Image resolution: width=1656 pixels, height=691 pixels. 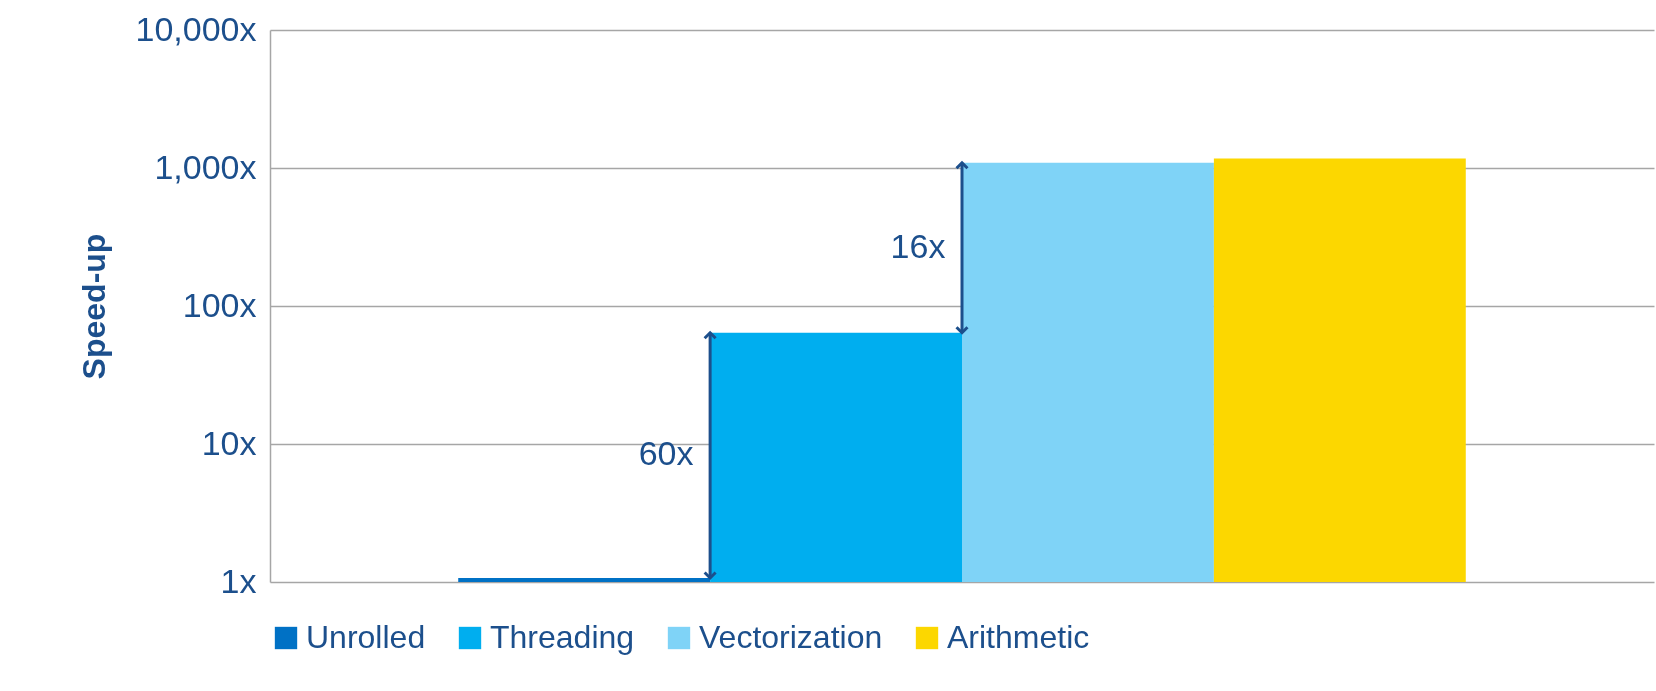 What do you see at coordinates (196, 28) in the screenshot?
I see `y-tick-label: 10,000x` at bounding box center [196, 28].